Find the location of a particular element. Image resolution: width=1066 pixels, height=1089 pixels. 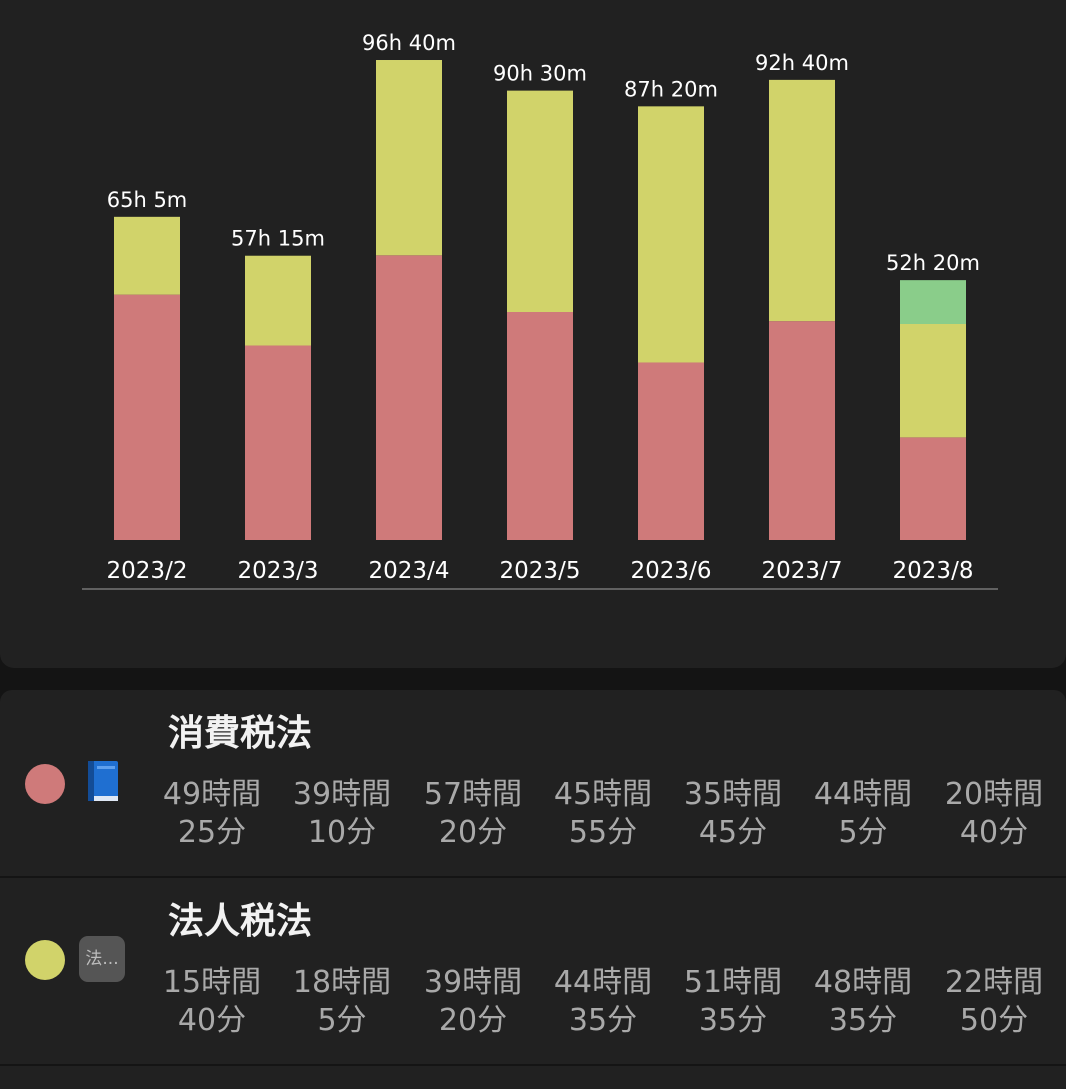

month-hours: 48時間 is located at coordinates (863, 982).